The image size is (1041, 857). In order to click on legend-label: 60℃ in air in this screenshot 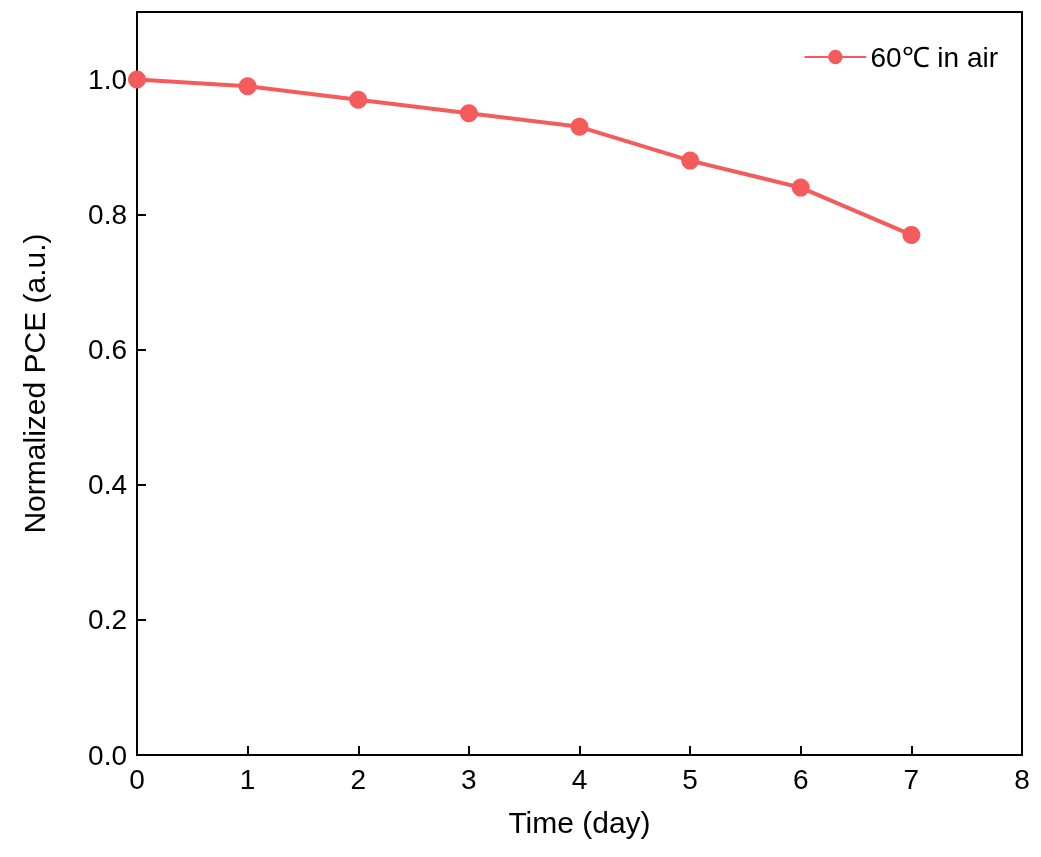, I will do `click(934, 57)`.